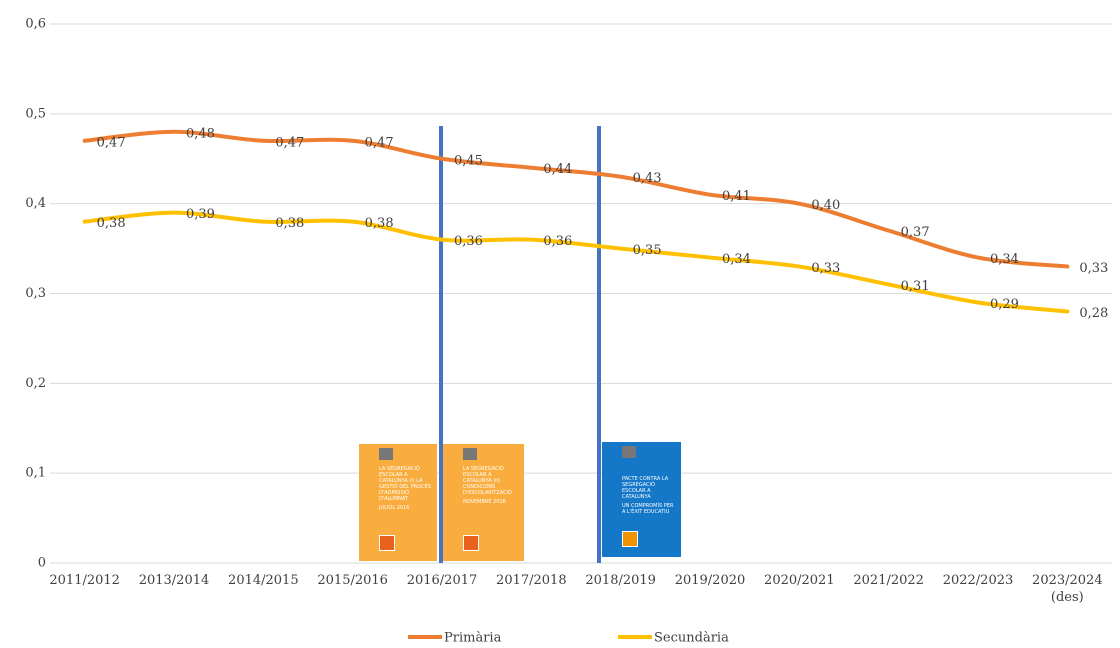 This screenshot has height=648, width=1120. Describe the element at coordinates (200, 133) in the screenshot. I see `data-label: 0,48` at that location.